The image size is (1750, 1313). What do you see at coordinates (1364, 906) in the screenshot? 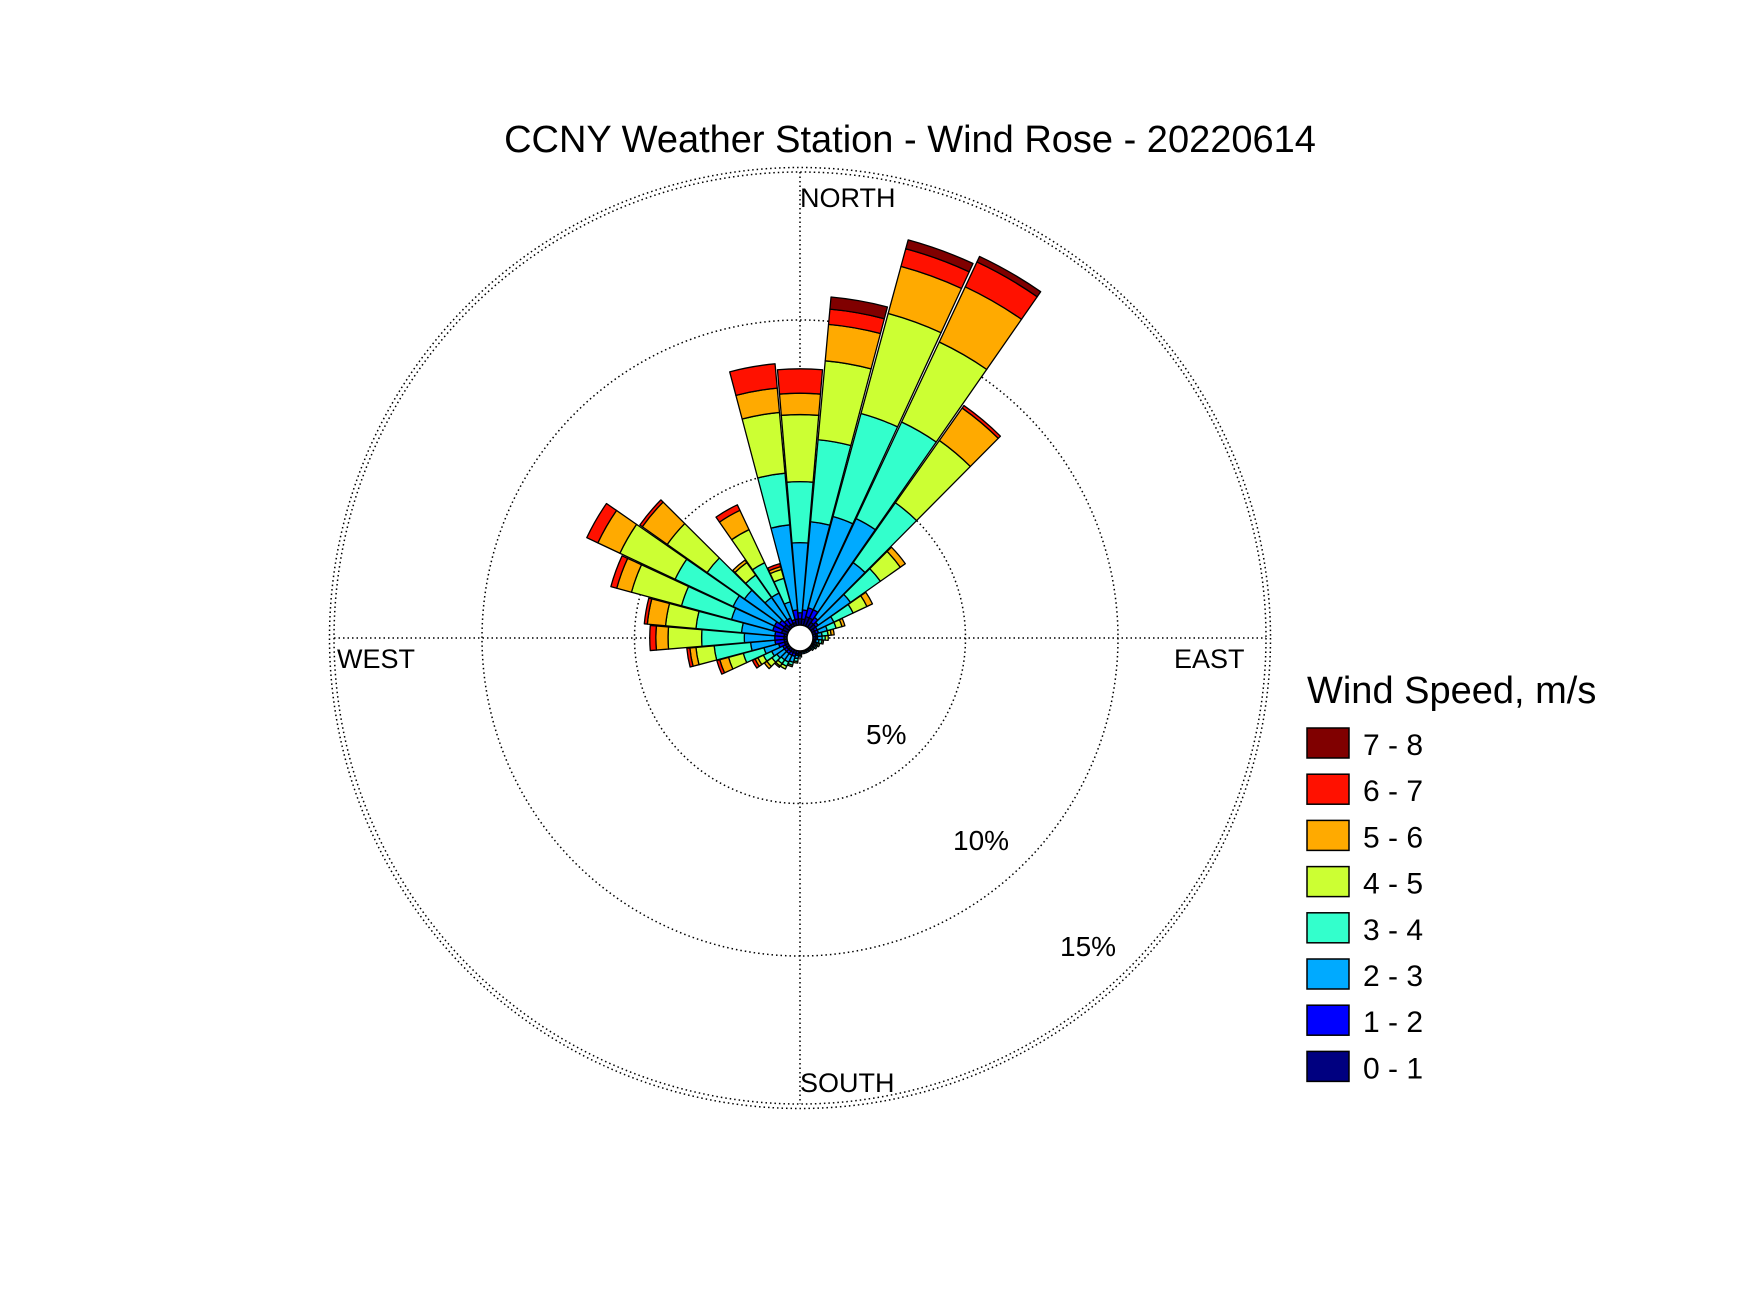
I see `legend: 7 - 8 6 - 7 5 - 6 4 - 5 3 - 4 2 - 3 1 - 2 0 - 1` at bounding box center [1364, 906].